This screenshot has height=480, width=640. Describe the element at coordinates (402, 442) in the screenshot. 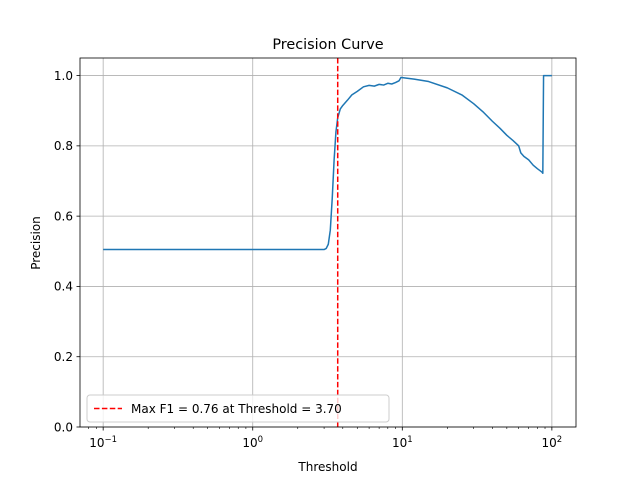

I see `x-tick-label: 10¹` at that location.